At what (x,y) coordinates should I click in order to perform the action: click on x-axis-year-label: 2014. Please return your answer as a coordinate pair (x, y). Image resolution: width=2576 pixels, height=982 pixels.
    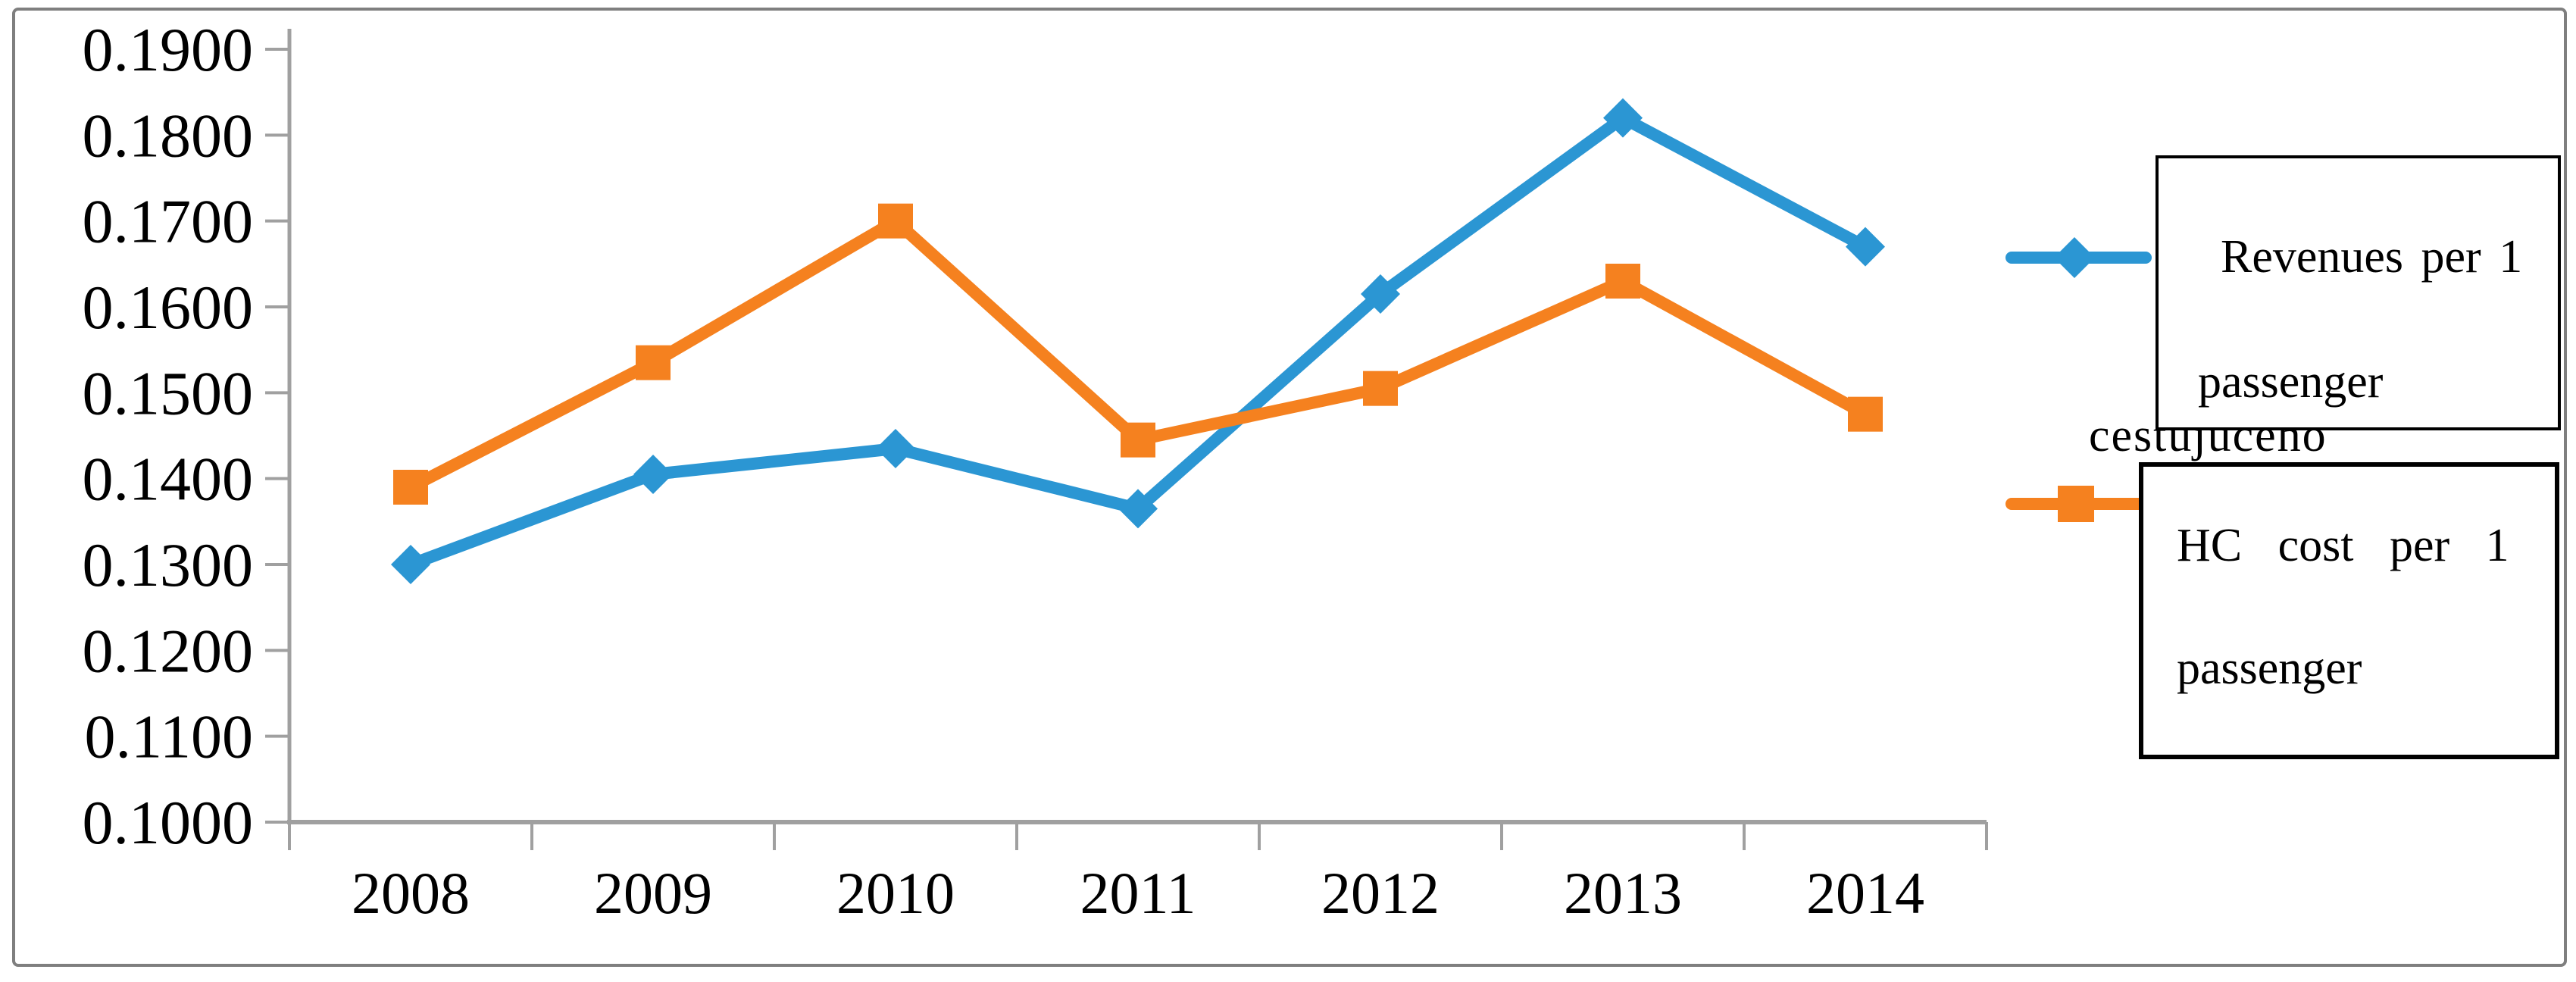
    Looking at the image, I should click on (1865, 893).